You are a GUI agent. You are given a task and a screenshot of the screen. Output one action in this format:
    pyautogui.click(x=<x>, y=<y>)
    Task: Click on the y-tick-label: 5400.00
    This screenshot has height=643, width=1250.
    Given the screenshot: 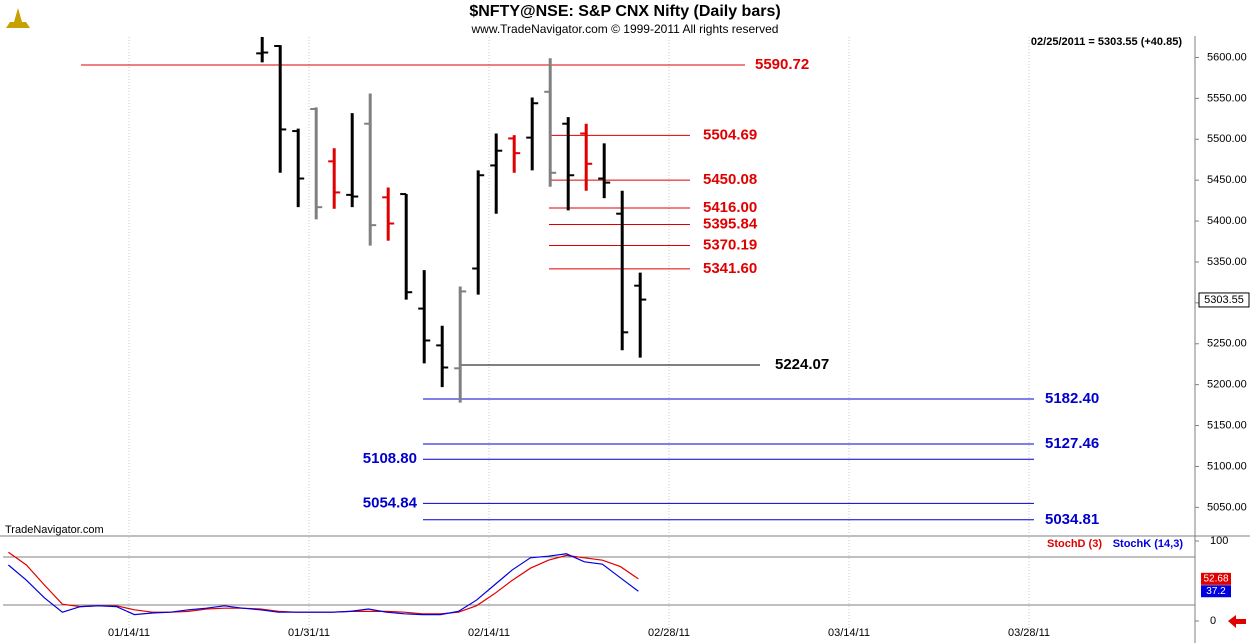 What is the action you would take?
    pyautogui.click(x=1227, y=221)
    